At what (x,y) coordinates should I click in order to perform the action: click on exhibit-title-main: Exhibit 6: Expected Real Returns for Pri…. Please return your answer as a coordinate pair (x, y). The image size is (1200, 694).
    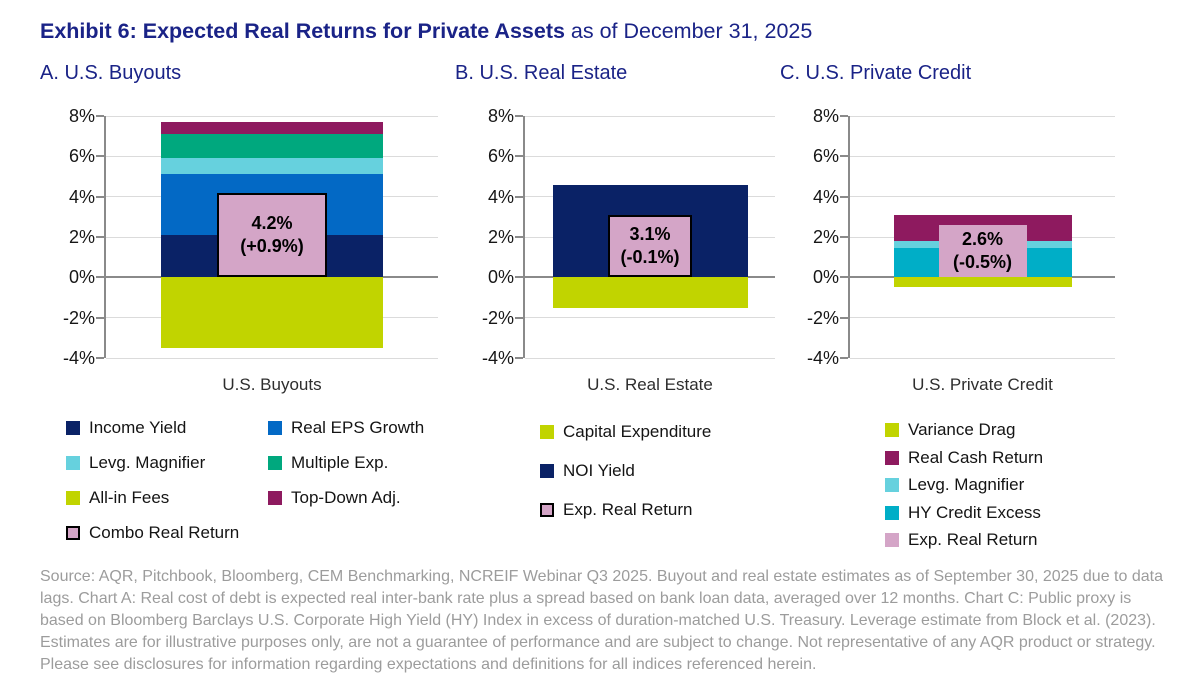
    Looking at the image, I should click on (302, 31).